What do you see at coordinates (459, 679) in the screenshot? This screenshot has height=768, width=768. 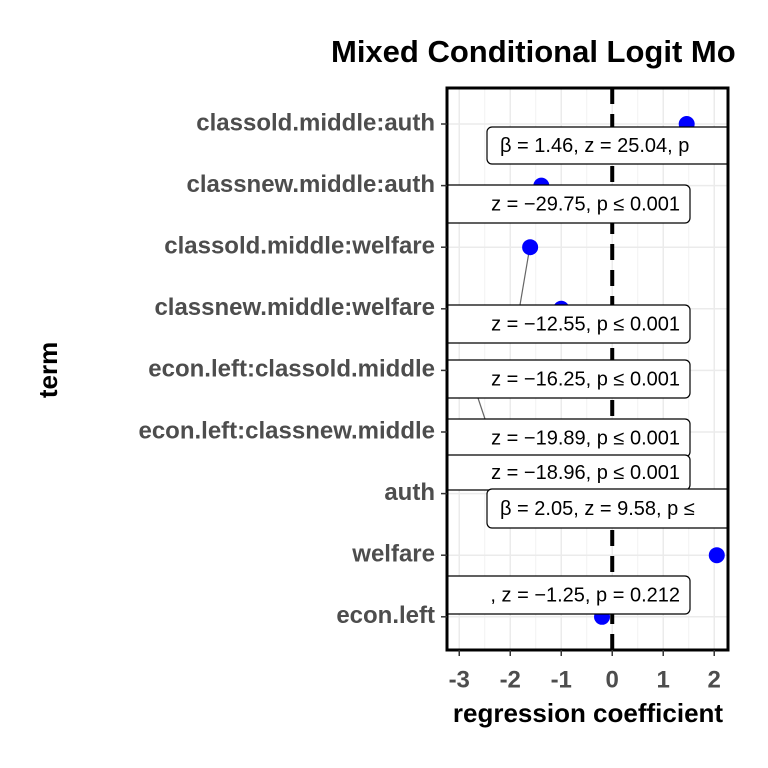 I see `x-tick-label: -3` at bounding box center [459, 679].